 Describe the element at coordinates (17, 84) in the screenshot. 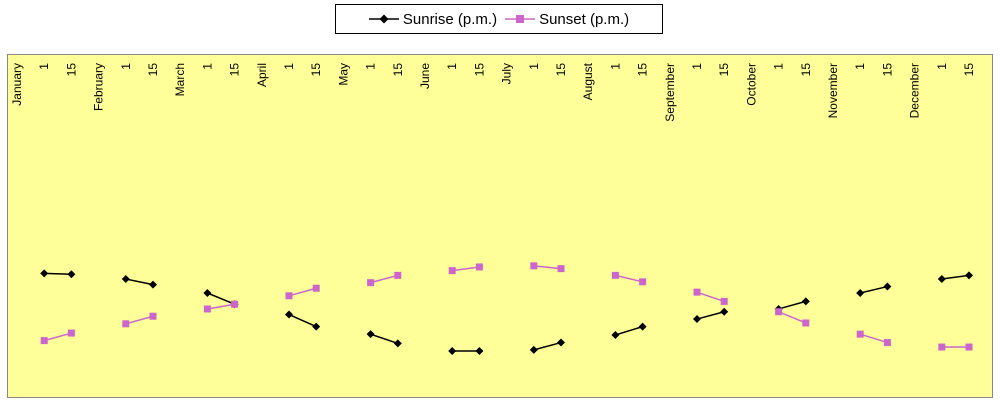

I see `x-tick-label: January` at that location.